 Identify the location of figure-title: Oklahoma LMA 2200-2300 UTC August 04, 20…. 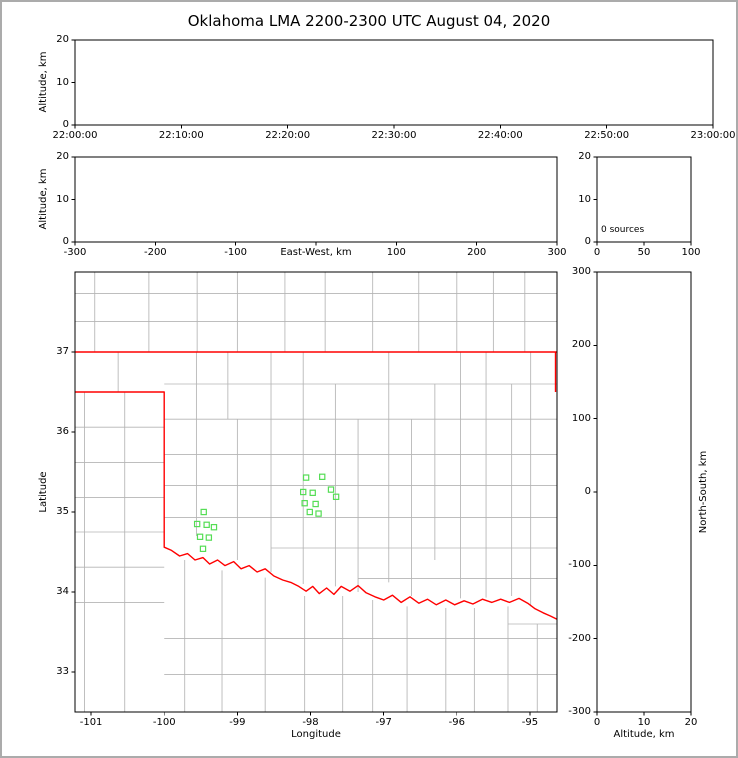
(369, 21).